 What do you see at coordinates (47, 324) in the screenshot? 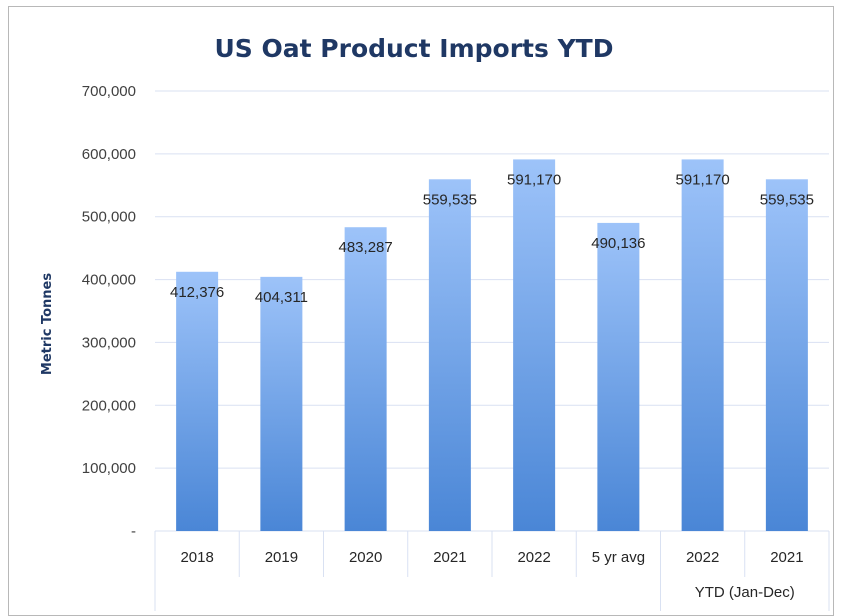
I see `y-axis-label: Metric Tonnes` at bounding box center [47, 324].